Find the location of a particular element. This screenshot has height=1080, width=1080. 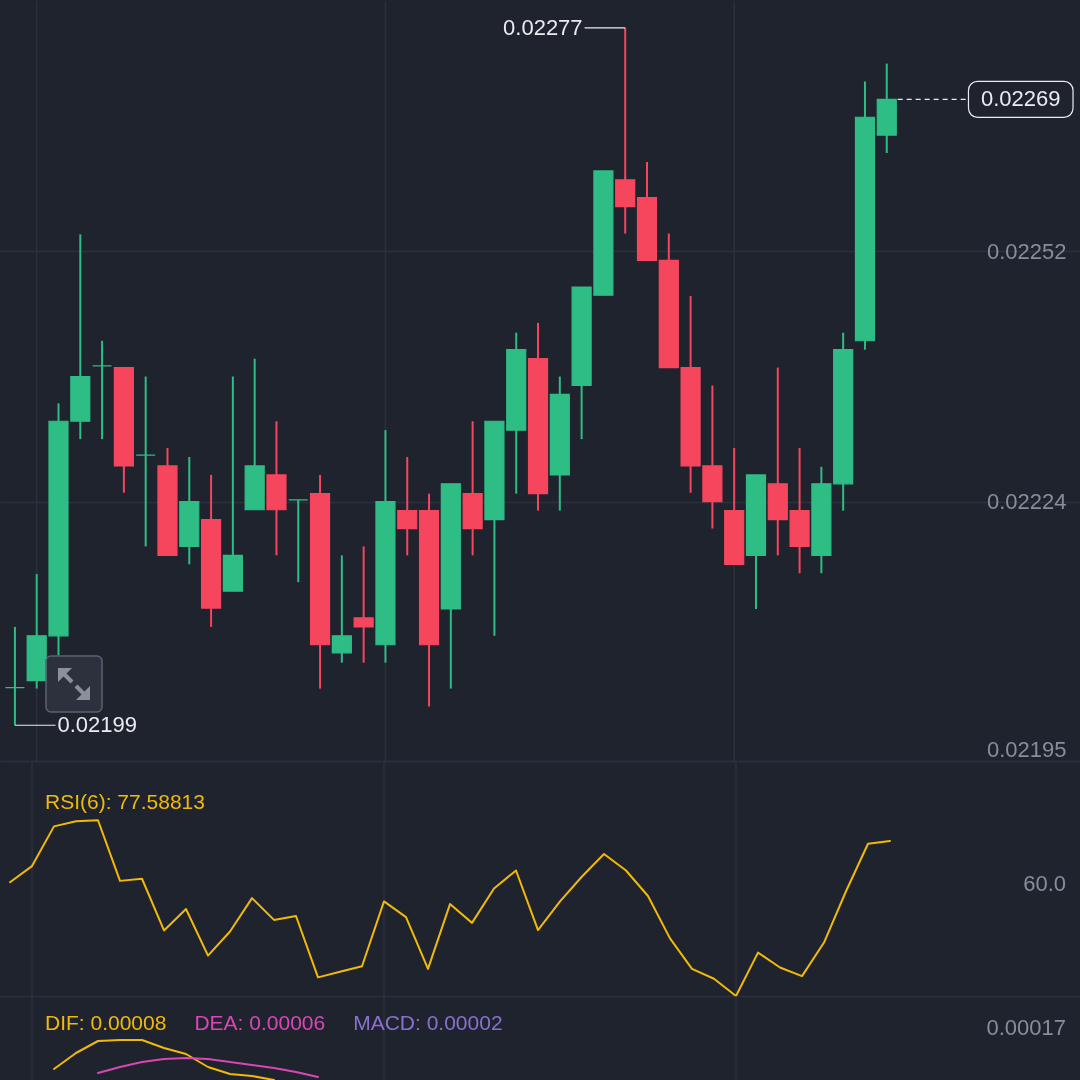

annotation: 0.02199 is located at coordinates (97, 725).